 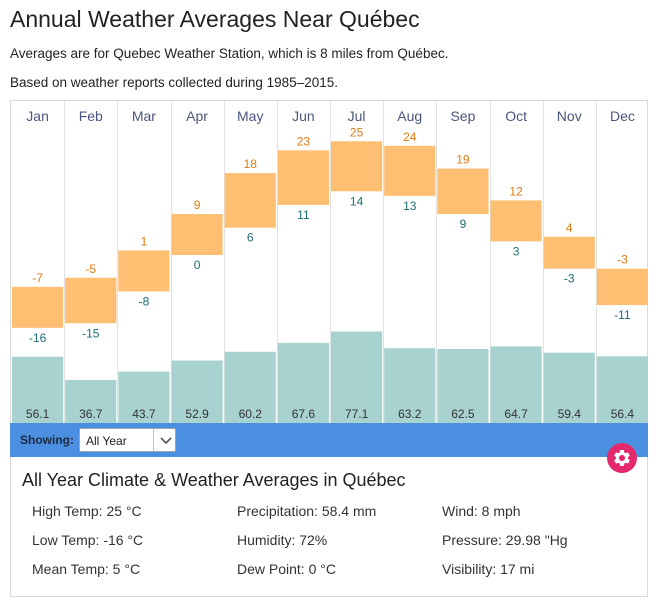 What do you see at coordinates (153, 440) in the screenshot?
I see `select-divider` at bounding box center [153, 440].